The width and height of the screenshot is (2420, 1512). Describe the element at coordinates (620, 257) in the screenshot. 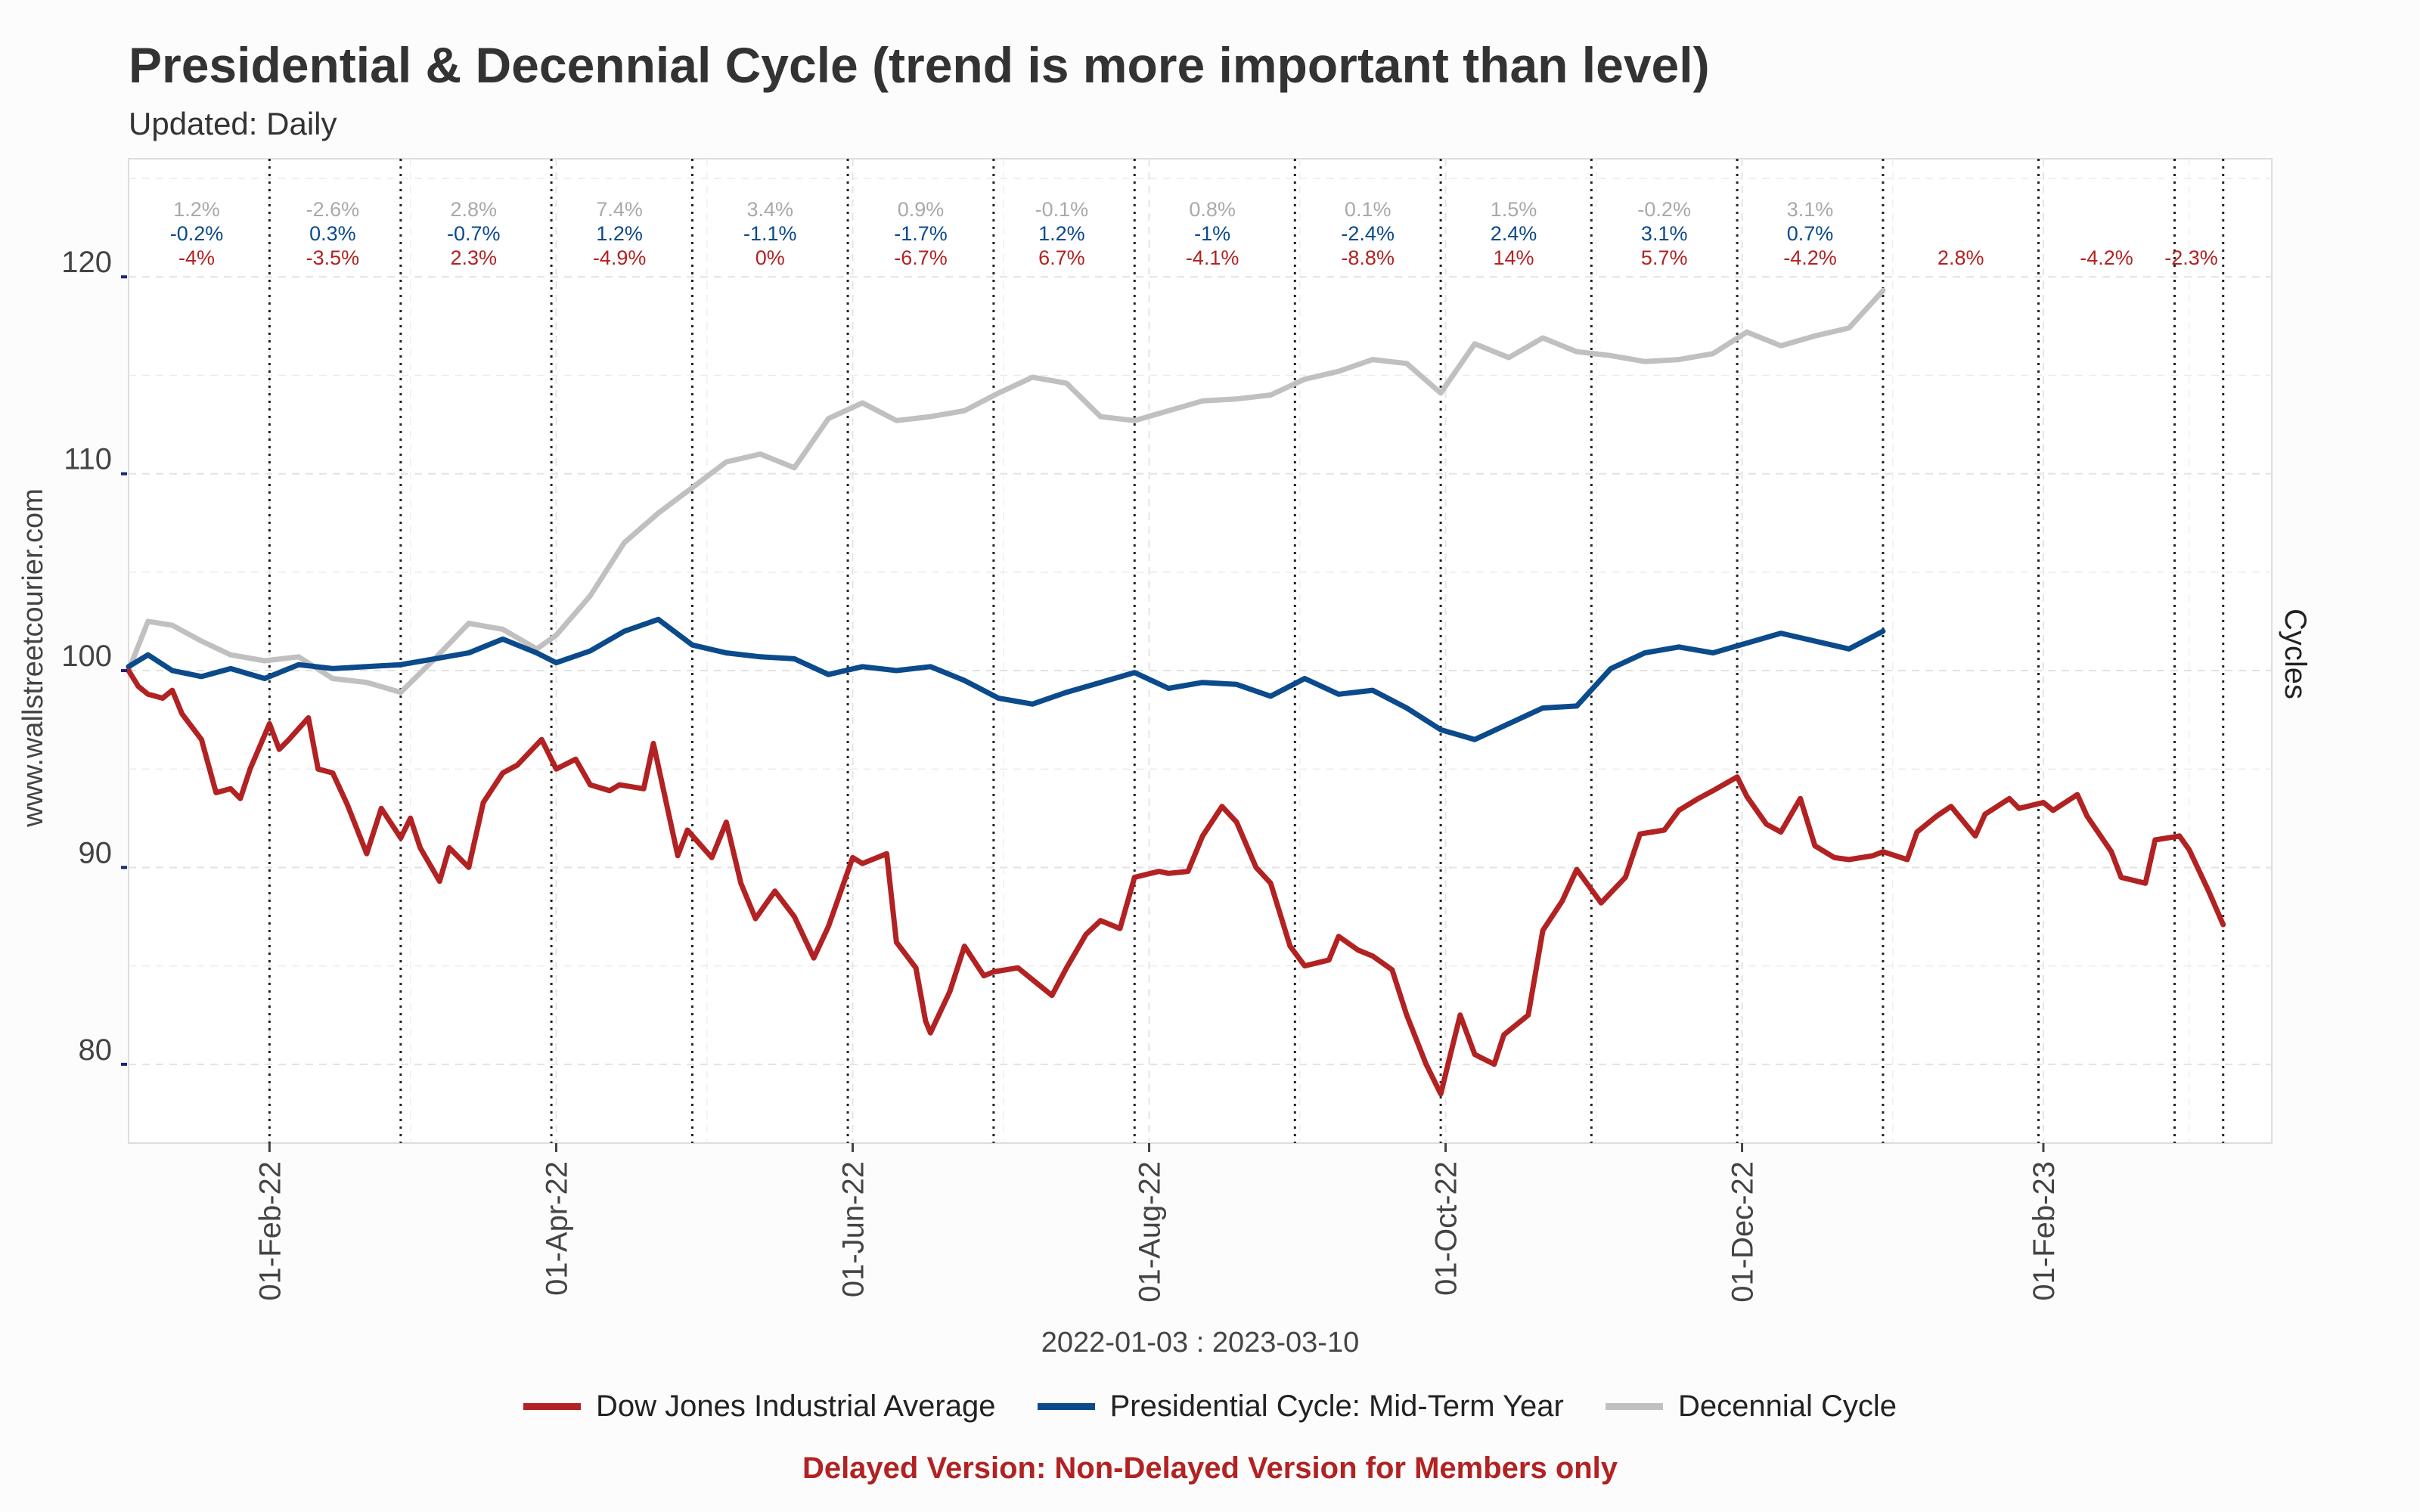

I see `annotation-dow: -4.9%` at that location.